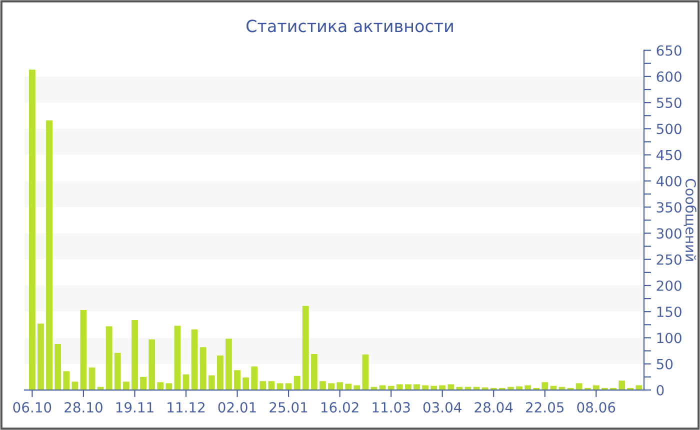  I want to click on y-tick-label: 200, so click(669, 285).